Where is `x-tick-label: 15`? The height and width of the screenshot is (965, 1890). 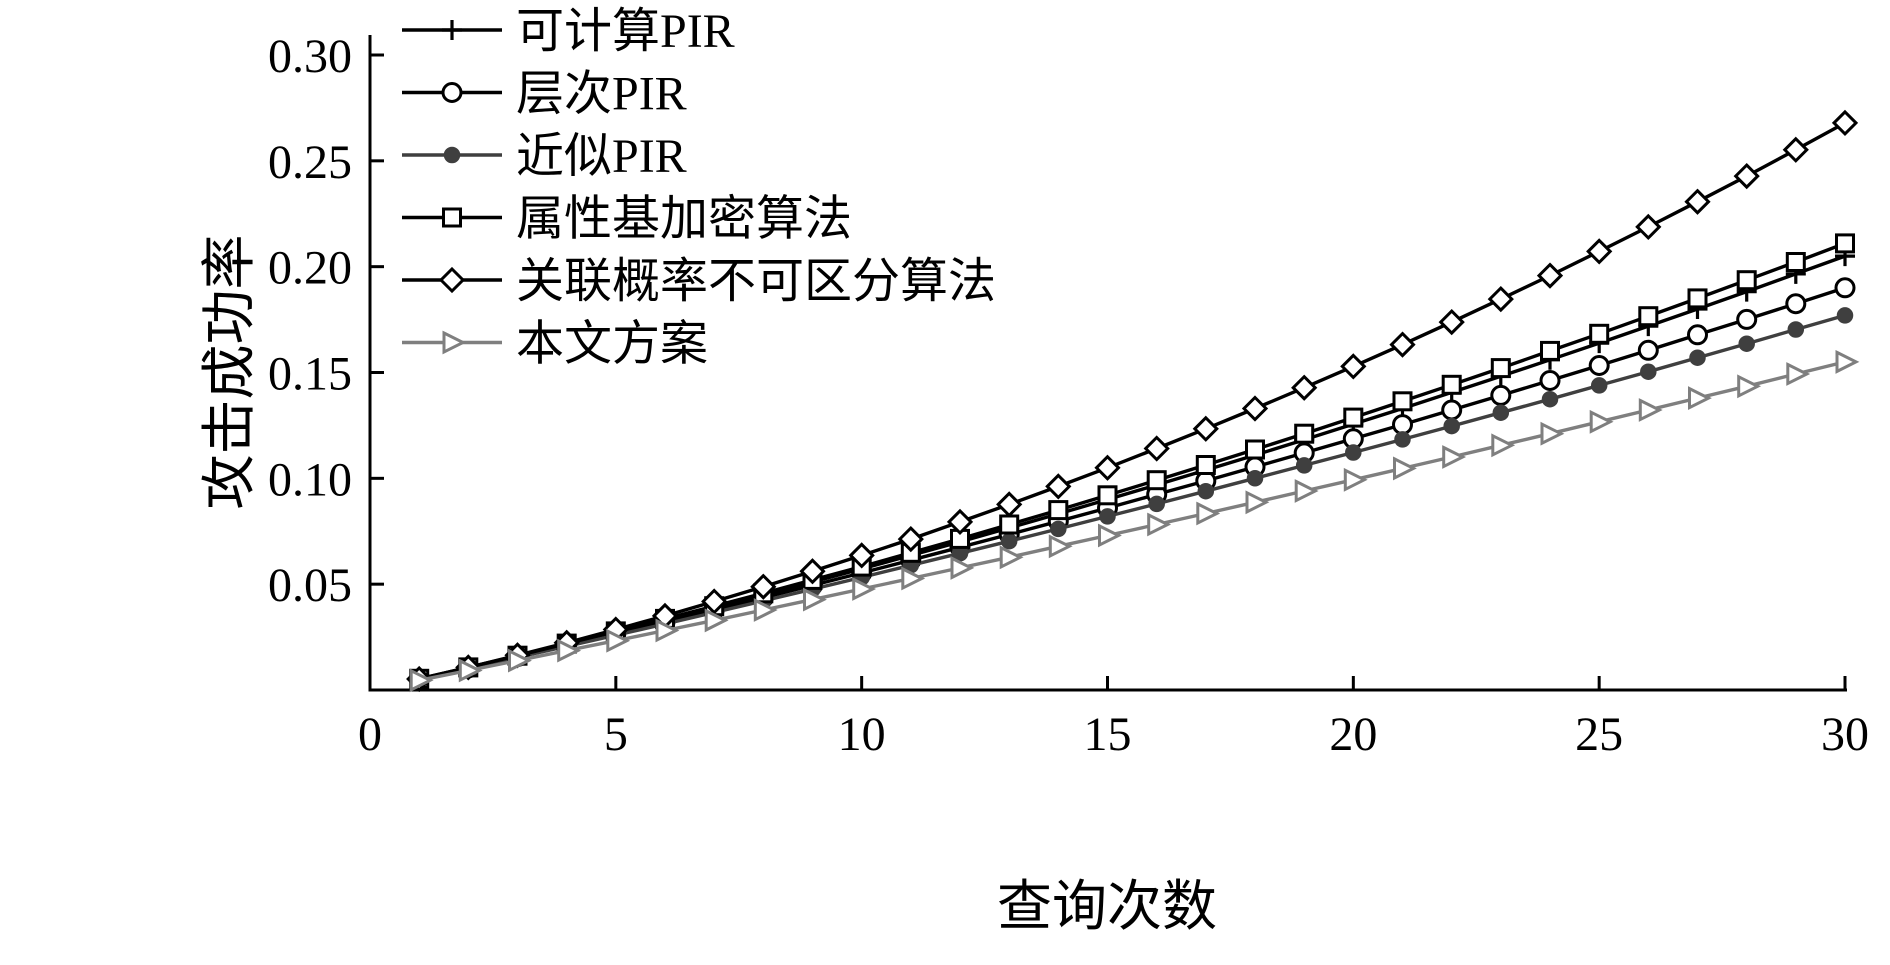 x-tick-label: 15 is located at coordinates (1108, 734).